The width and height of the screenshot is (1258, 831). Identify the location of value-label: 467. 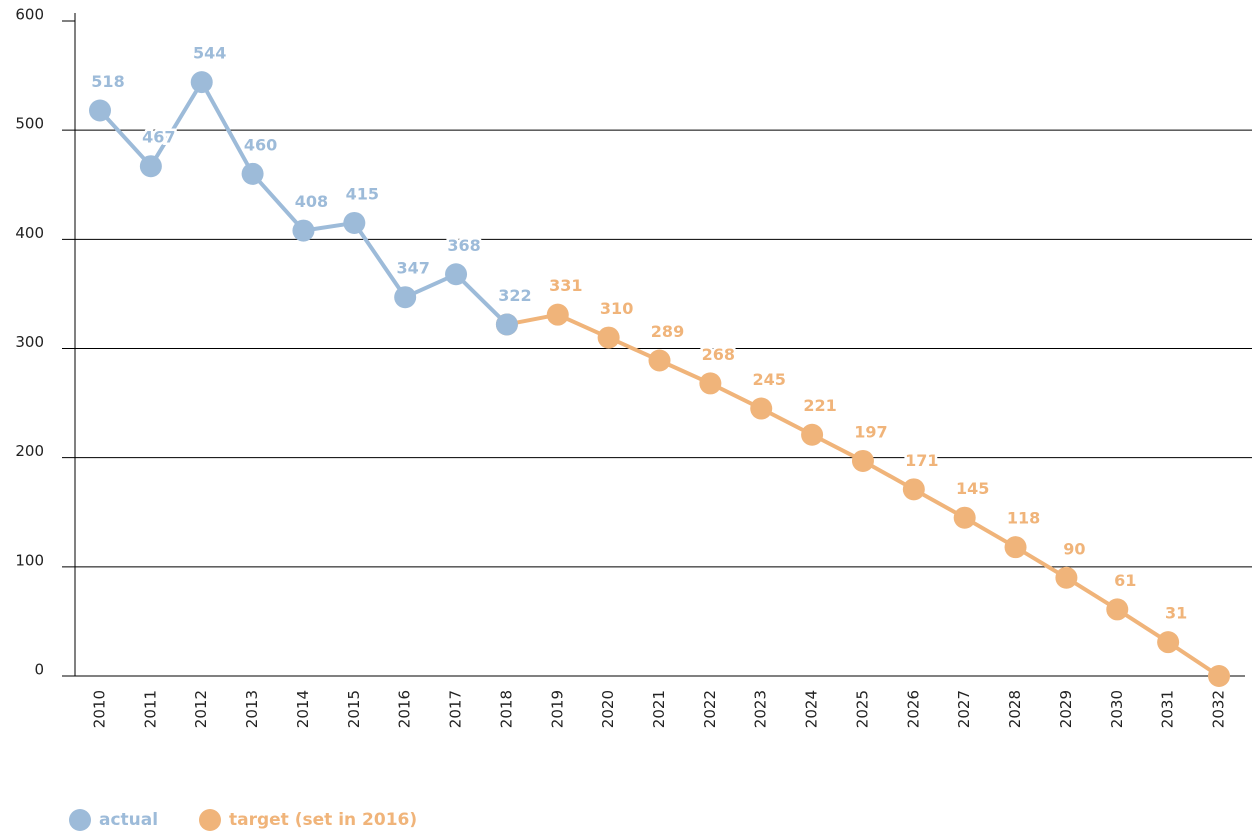
(158, 137).